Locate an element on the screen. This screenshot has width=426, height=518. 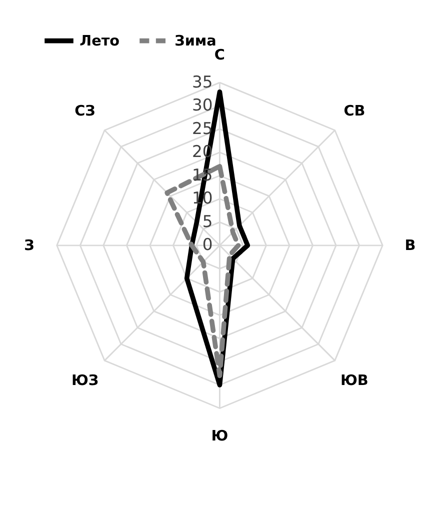
y-tick-label: 5 is located at coordinates (207, 221).